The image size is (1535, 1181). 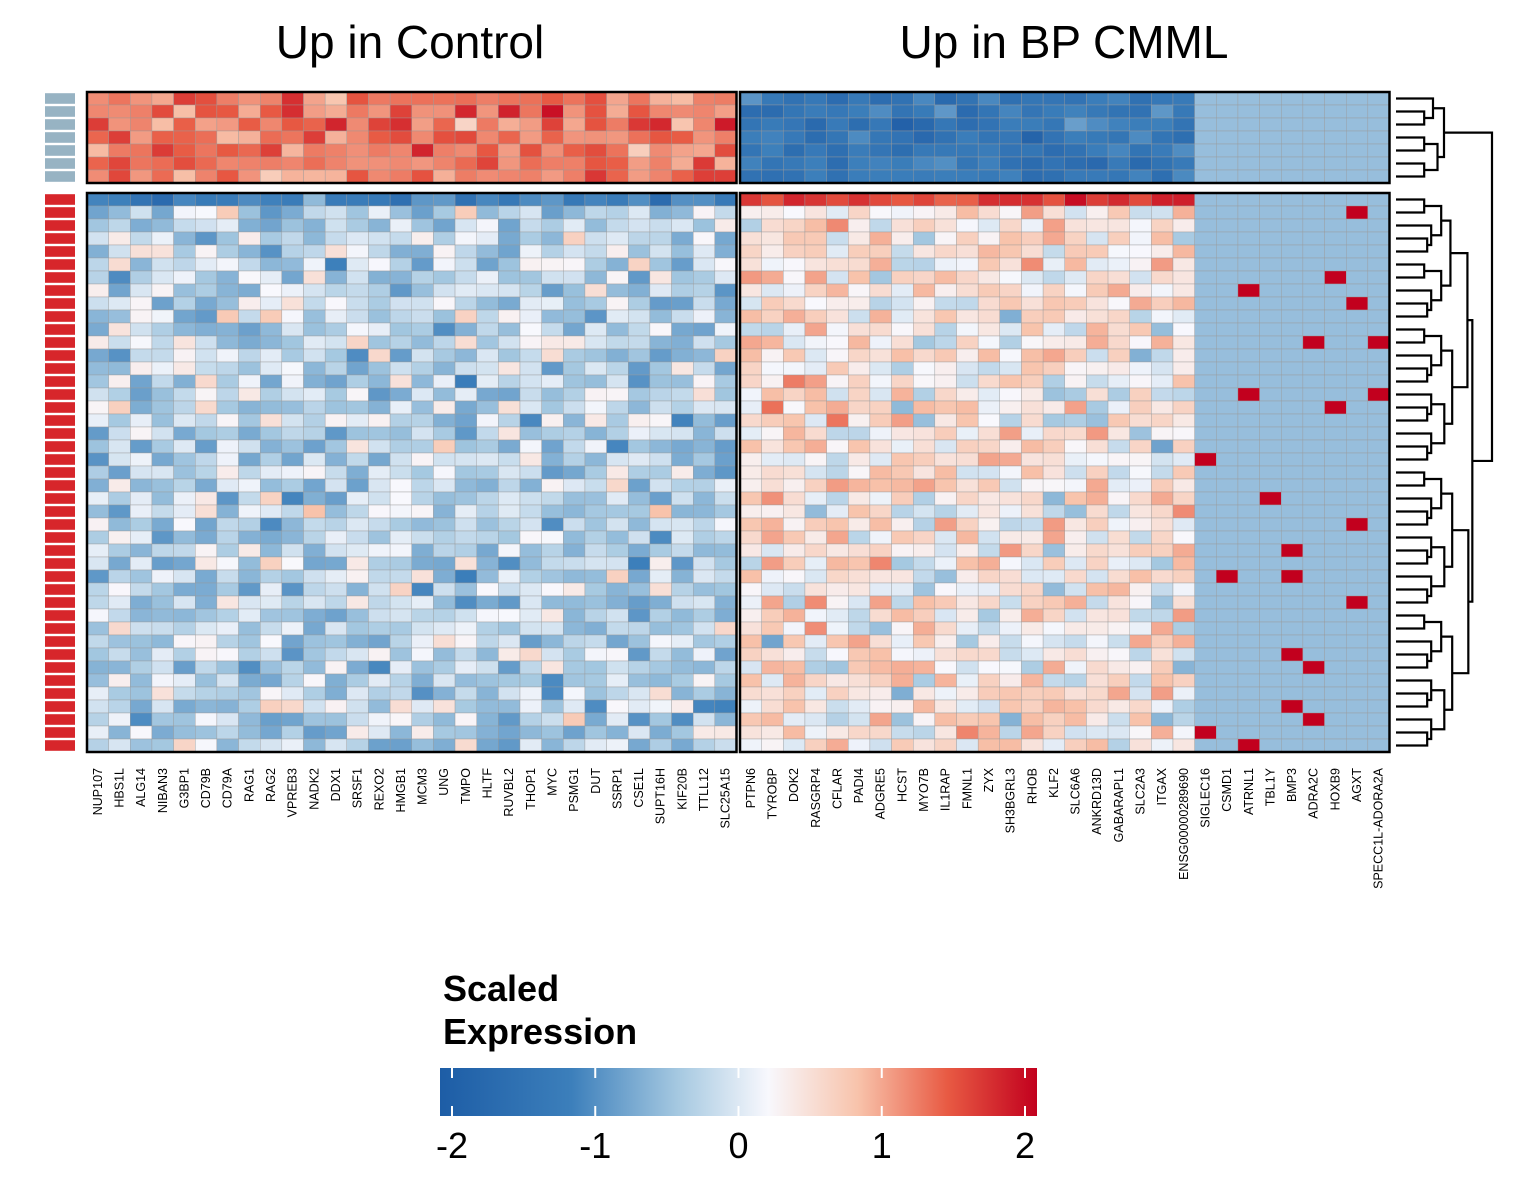 I want to click on gene-label: TMPO, so click(x=466, y=786).